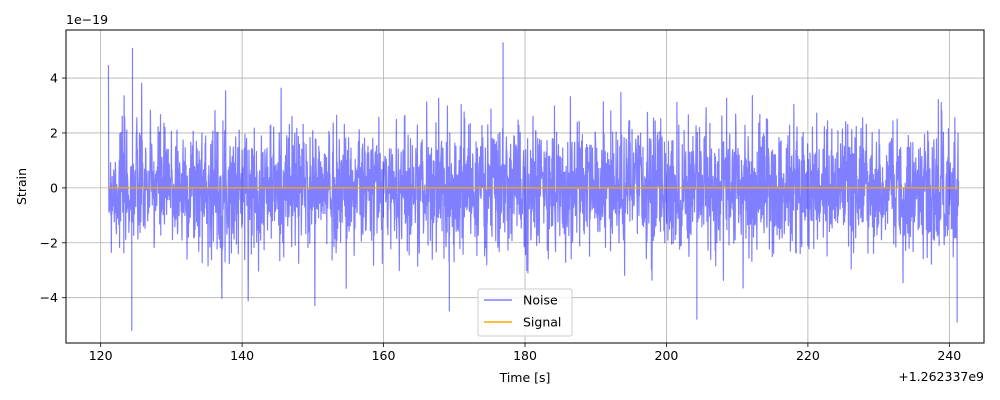 The image size is (1000, 400). What do you see at coordinates (242, 355) in the screenshot?
I see `x-tick-label: 140` at bounding box center [242, 355].